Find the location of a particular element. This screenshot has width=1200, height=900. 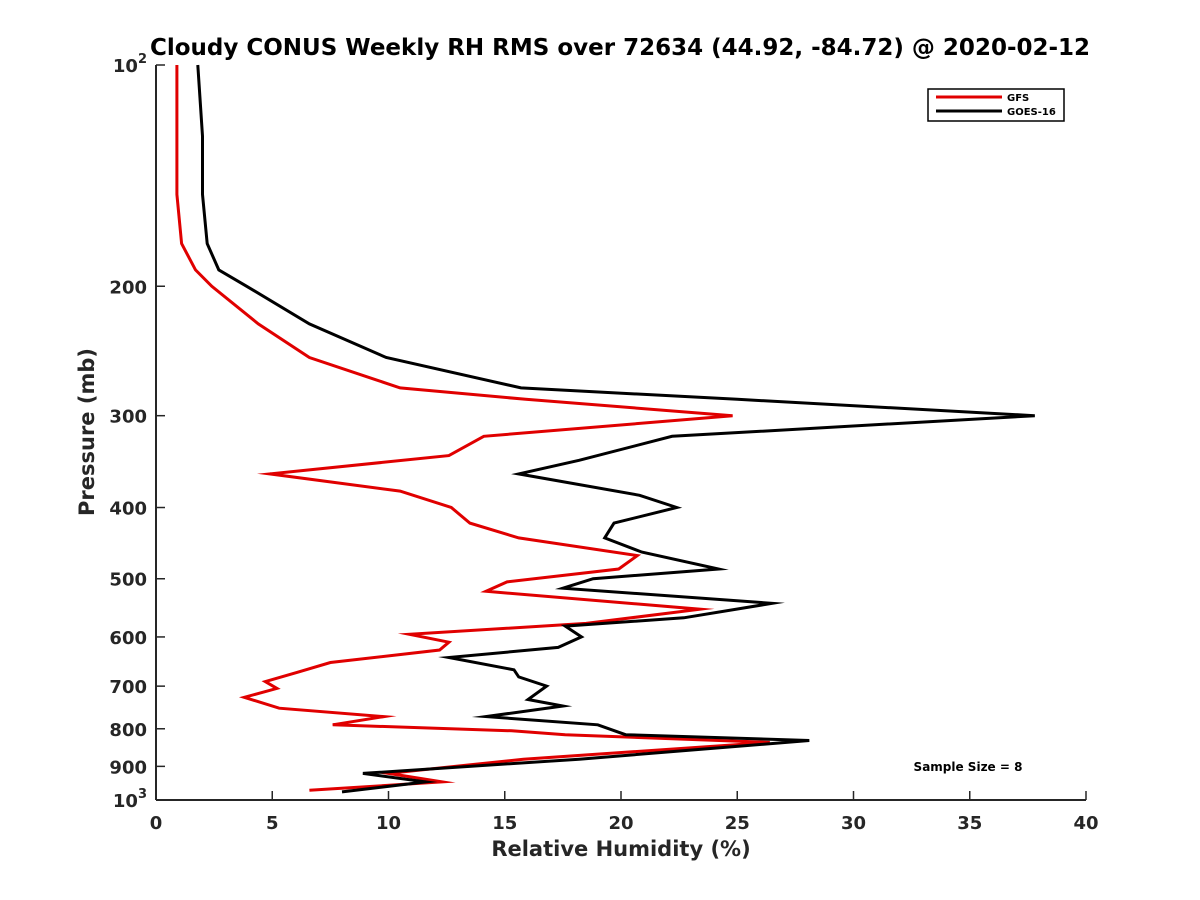

x-tick-label: 30 is located at coordinates (853, 823).